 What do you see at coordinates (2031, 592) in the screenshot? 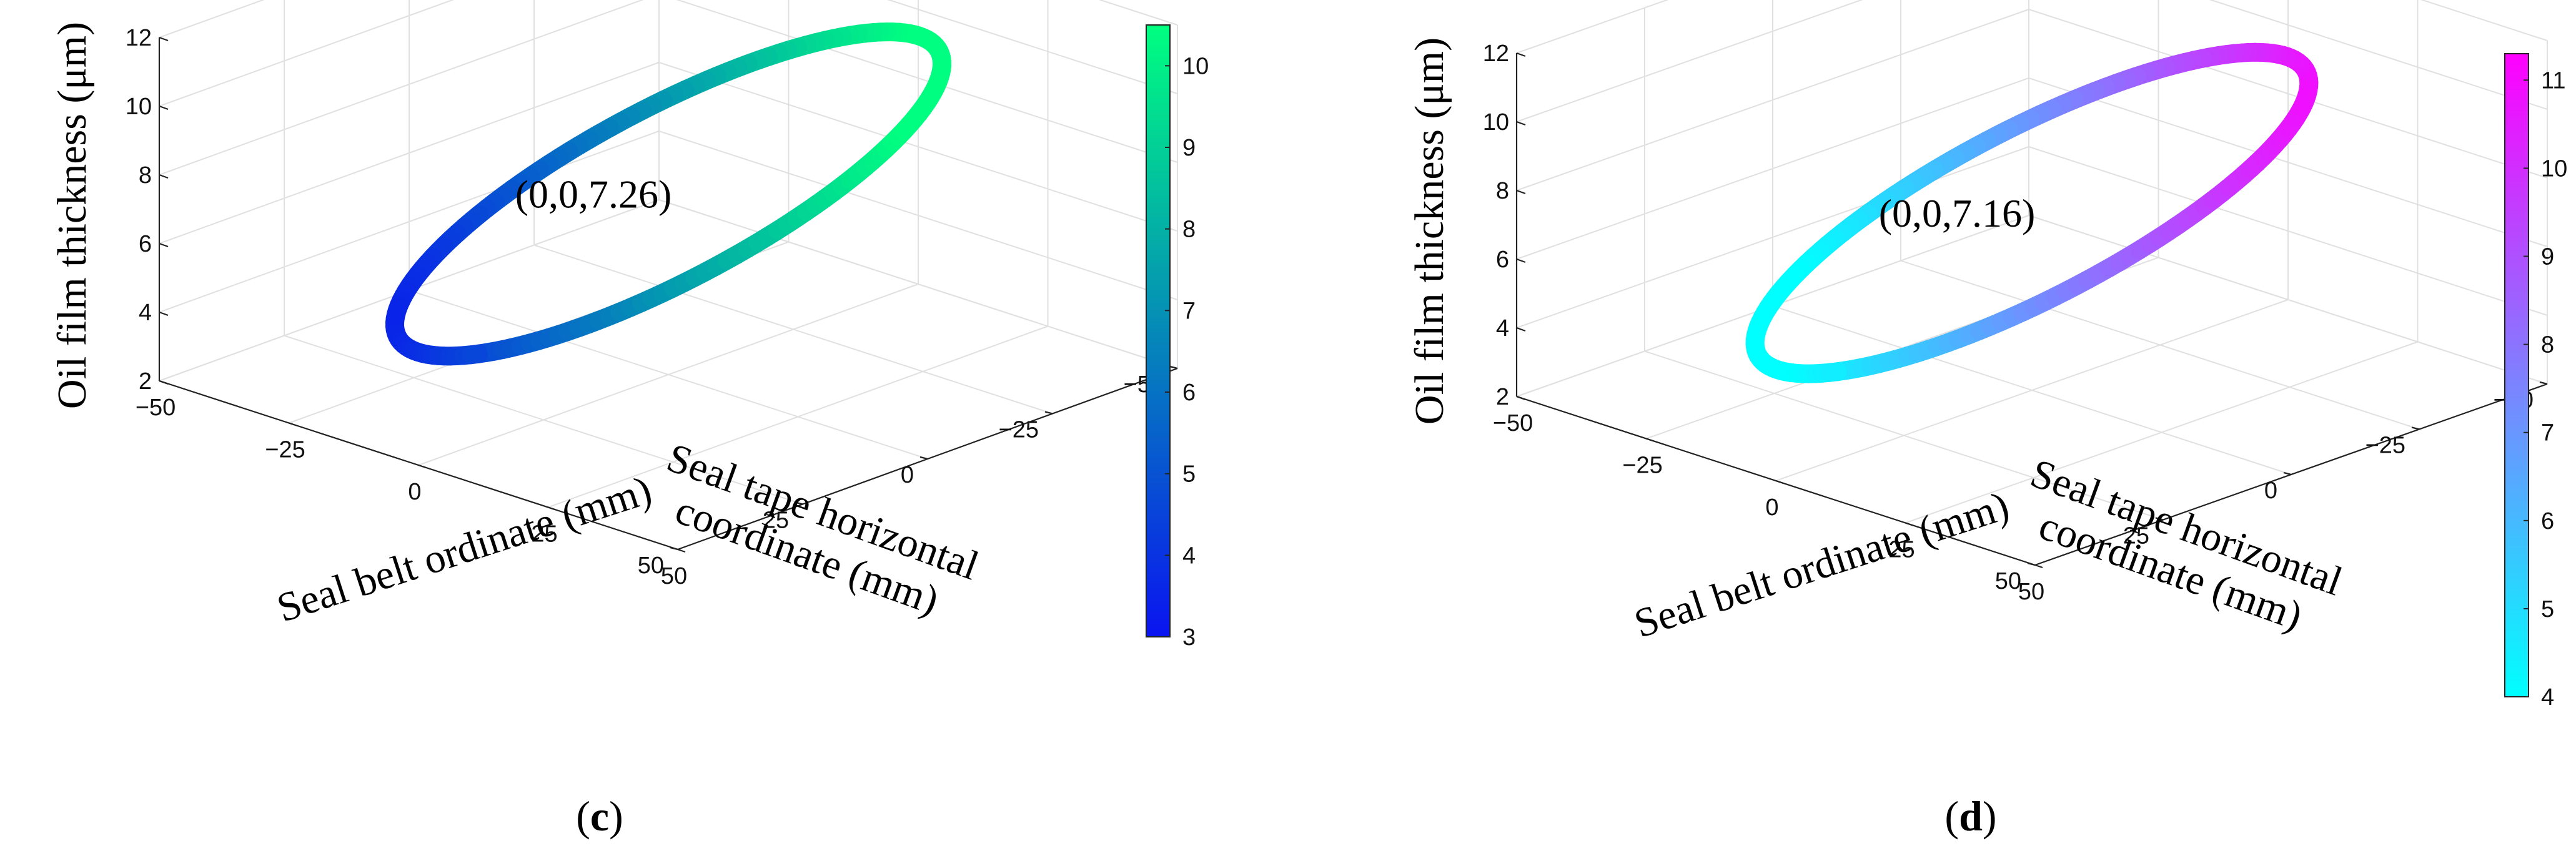
I see `y-tick-label: 50` at bounding box center [2031, 592].